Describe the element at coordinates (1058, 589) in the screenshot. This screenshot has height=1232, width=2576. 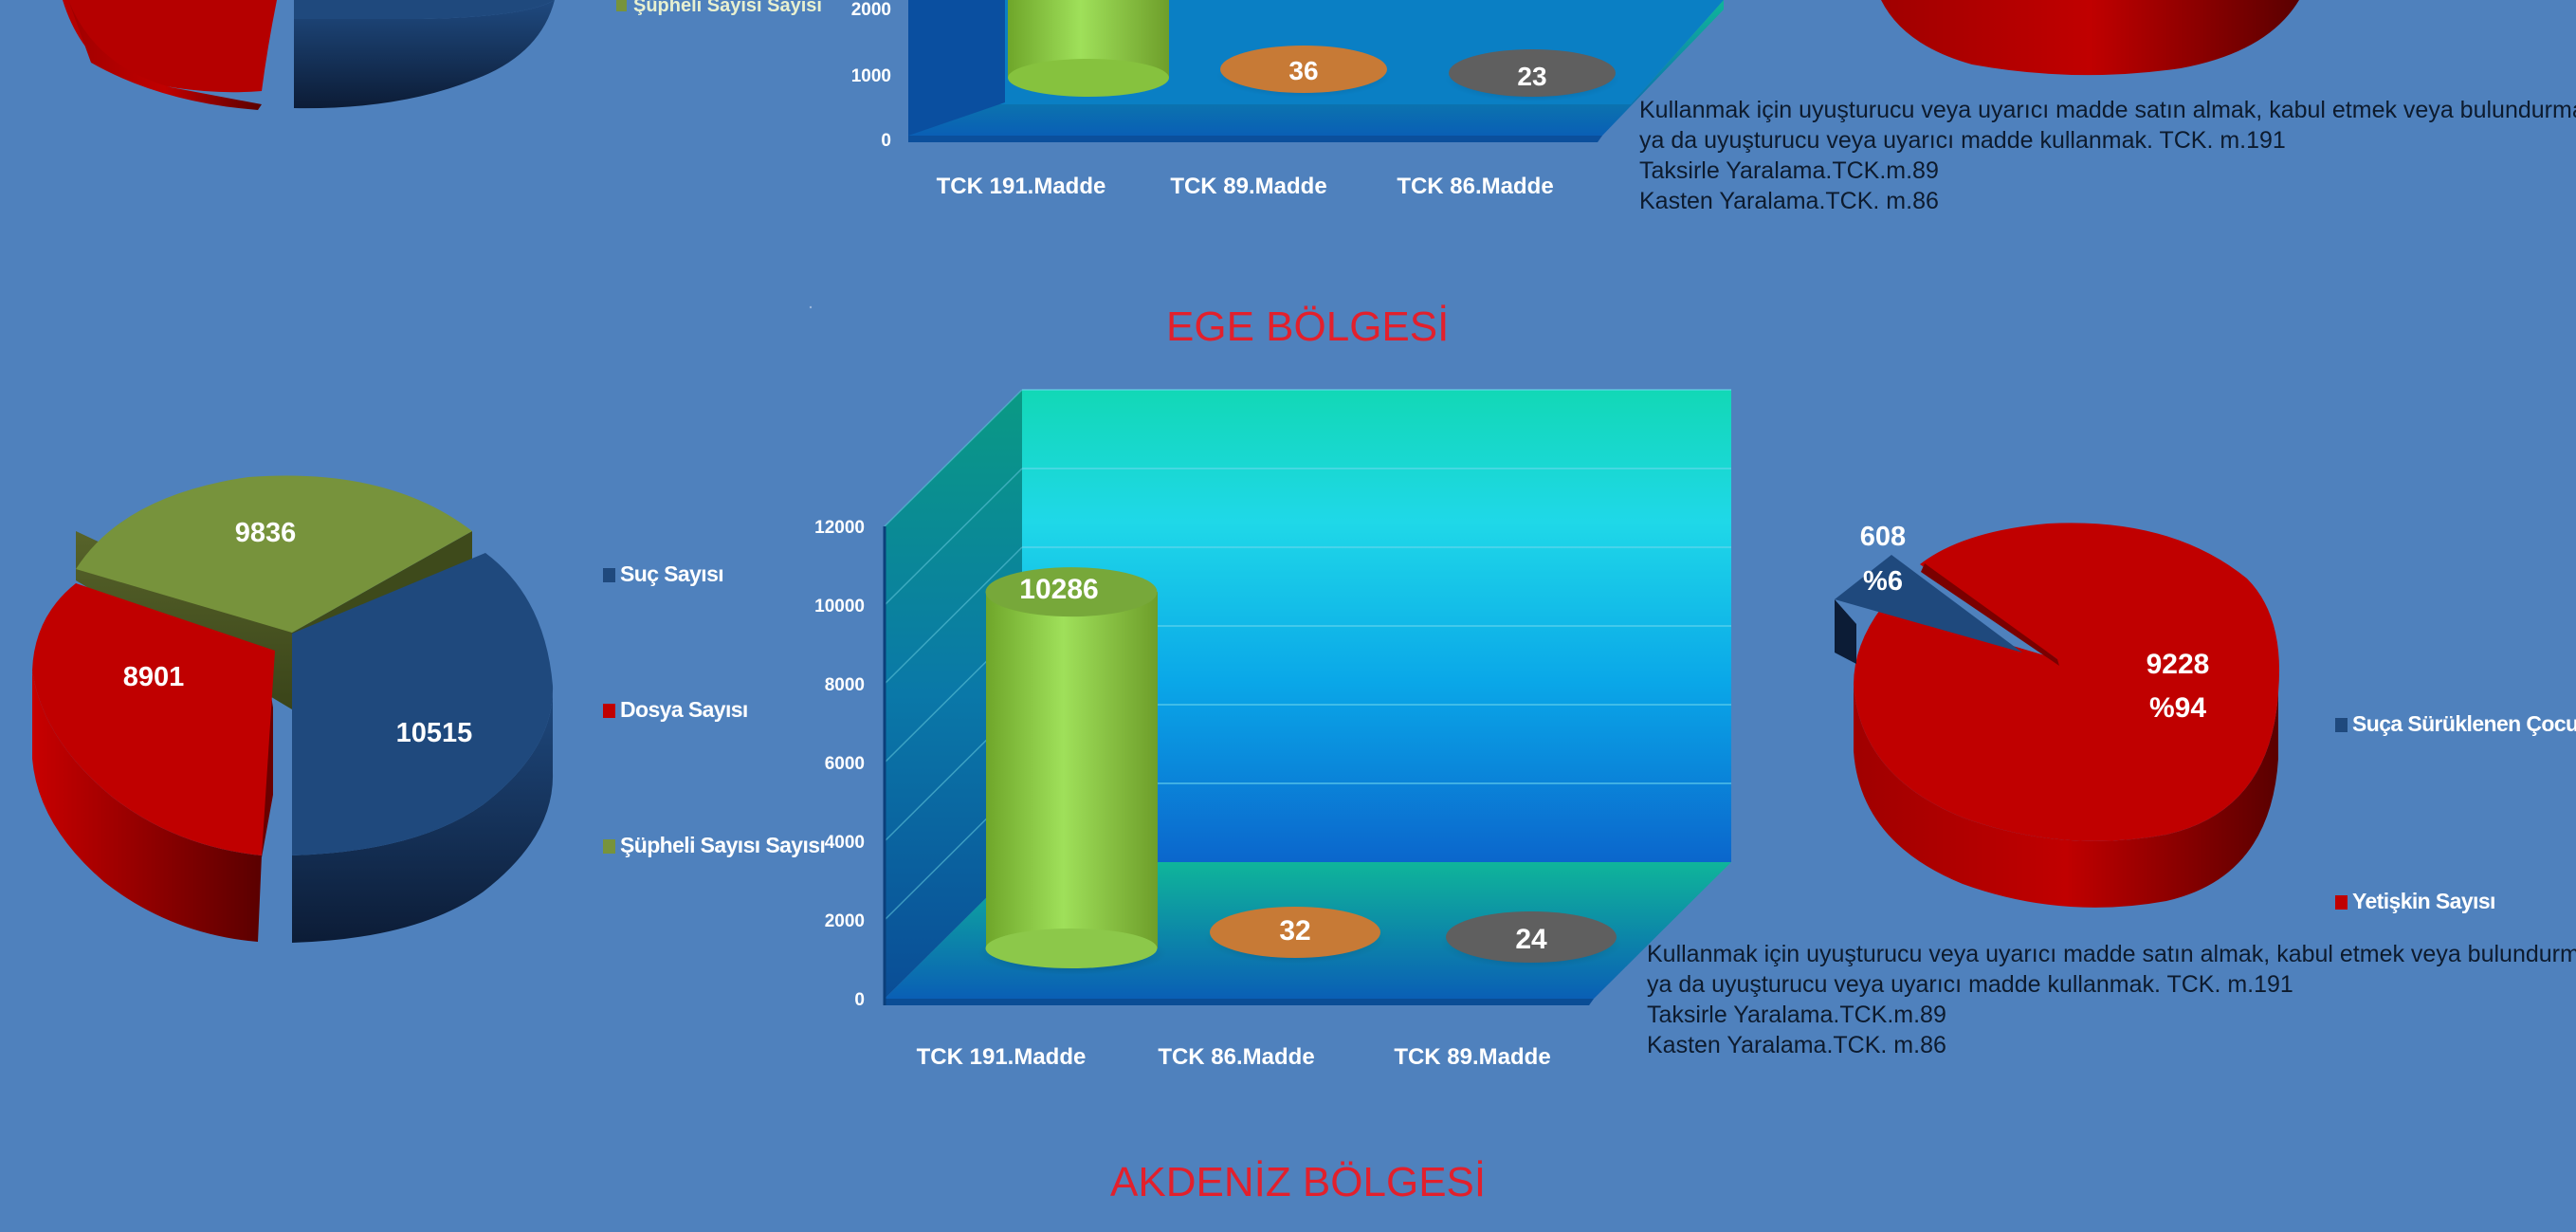
I see `ege-bar-value-191: 10286` at that location.